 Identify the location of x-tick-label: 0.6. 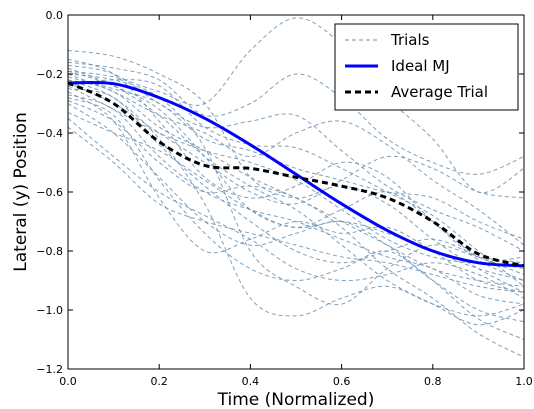
(342, 381).